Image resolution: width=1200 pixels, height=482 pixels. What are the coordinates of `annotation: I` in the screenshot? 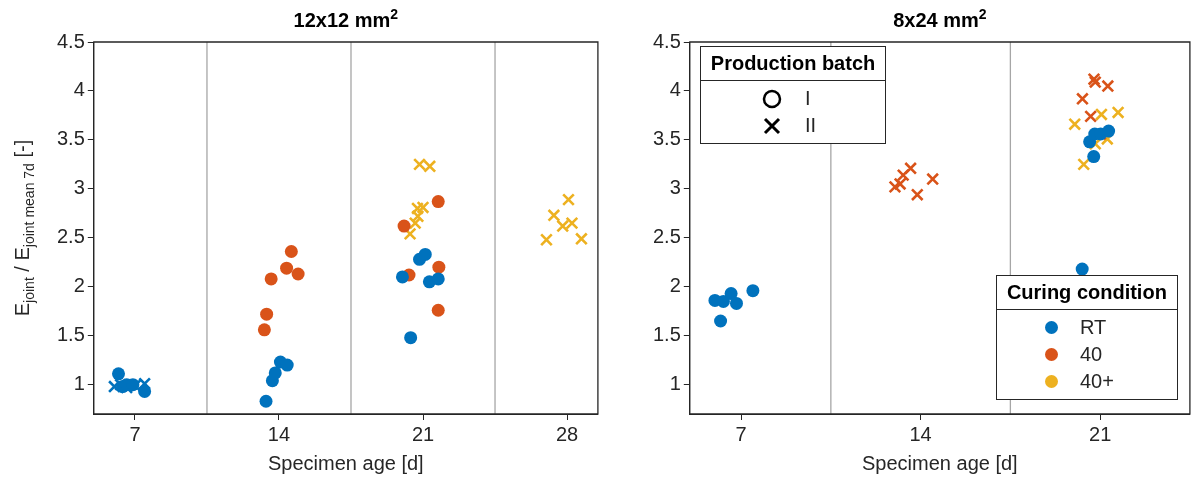 It's located at (808, 98).